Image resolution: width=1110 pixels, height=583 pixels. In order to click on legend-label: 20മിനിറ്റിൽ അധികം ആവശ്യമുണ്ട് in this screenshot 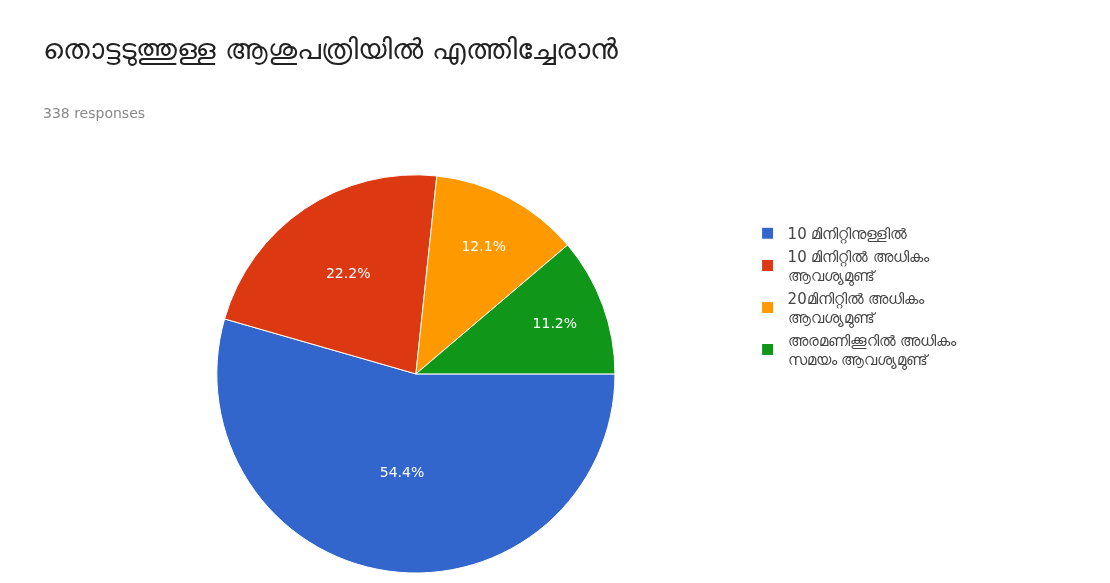, I will do `click(856, 309)`.